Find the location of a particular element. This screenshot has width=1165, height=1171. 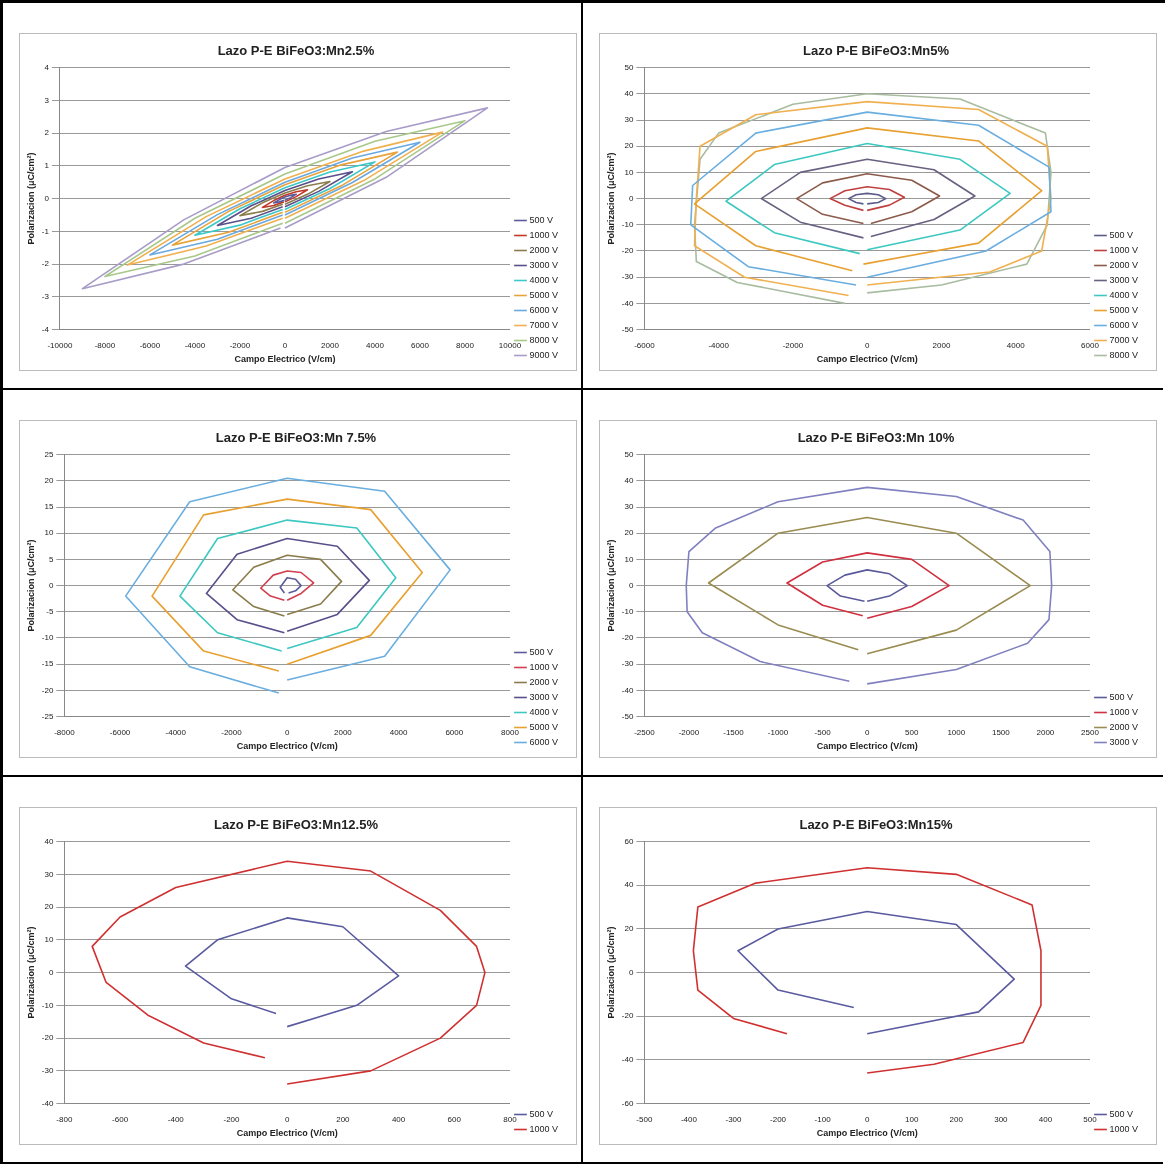

x-tick-label: 10000 is located at coordinates (510, 345).